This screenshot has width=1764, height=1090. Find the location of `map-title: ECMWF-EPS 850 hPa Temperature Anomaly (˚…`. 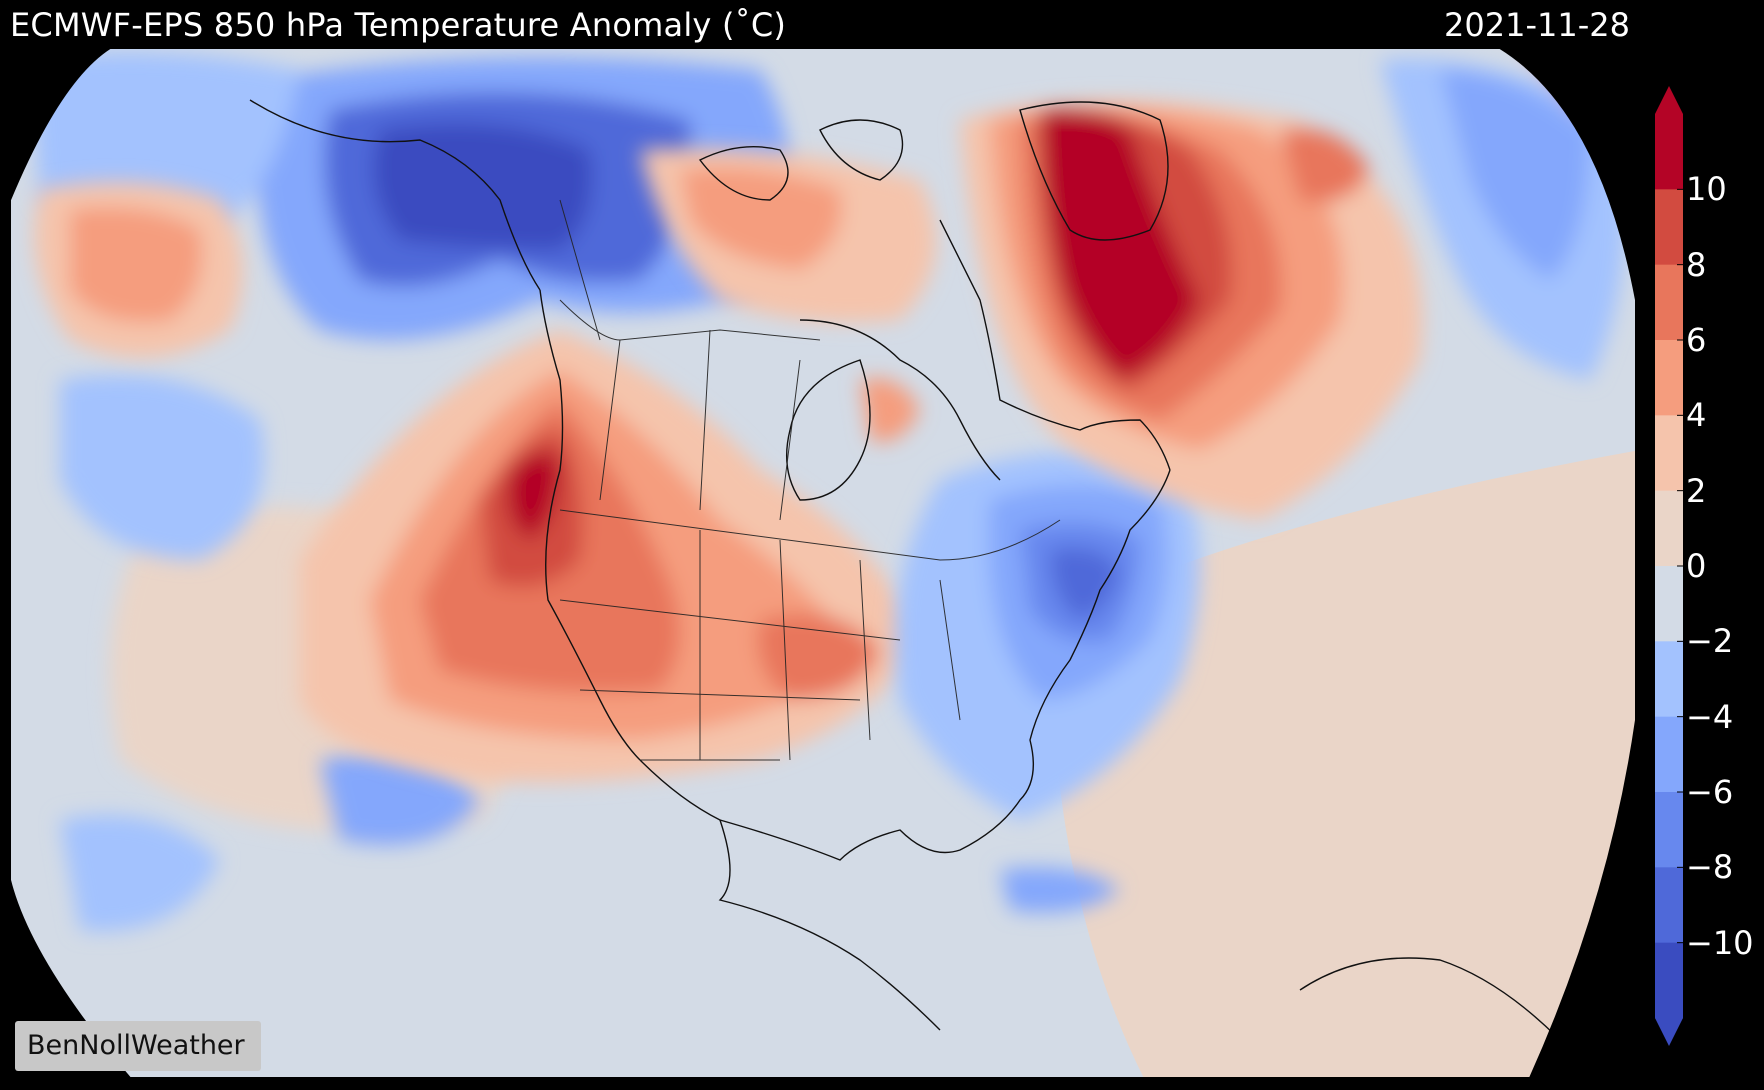

map-title: ECMWF-EPS 850 hPa Temperature Anomaly (˚… is located at coordinates (398, 25).